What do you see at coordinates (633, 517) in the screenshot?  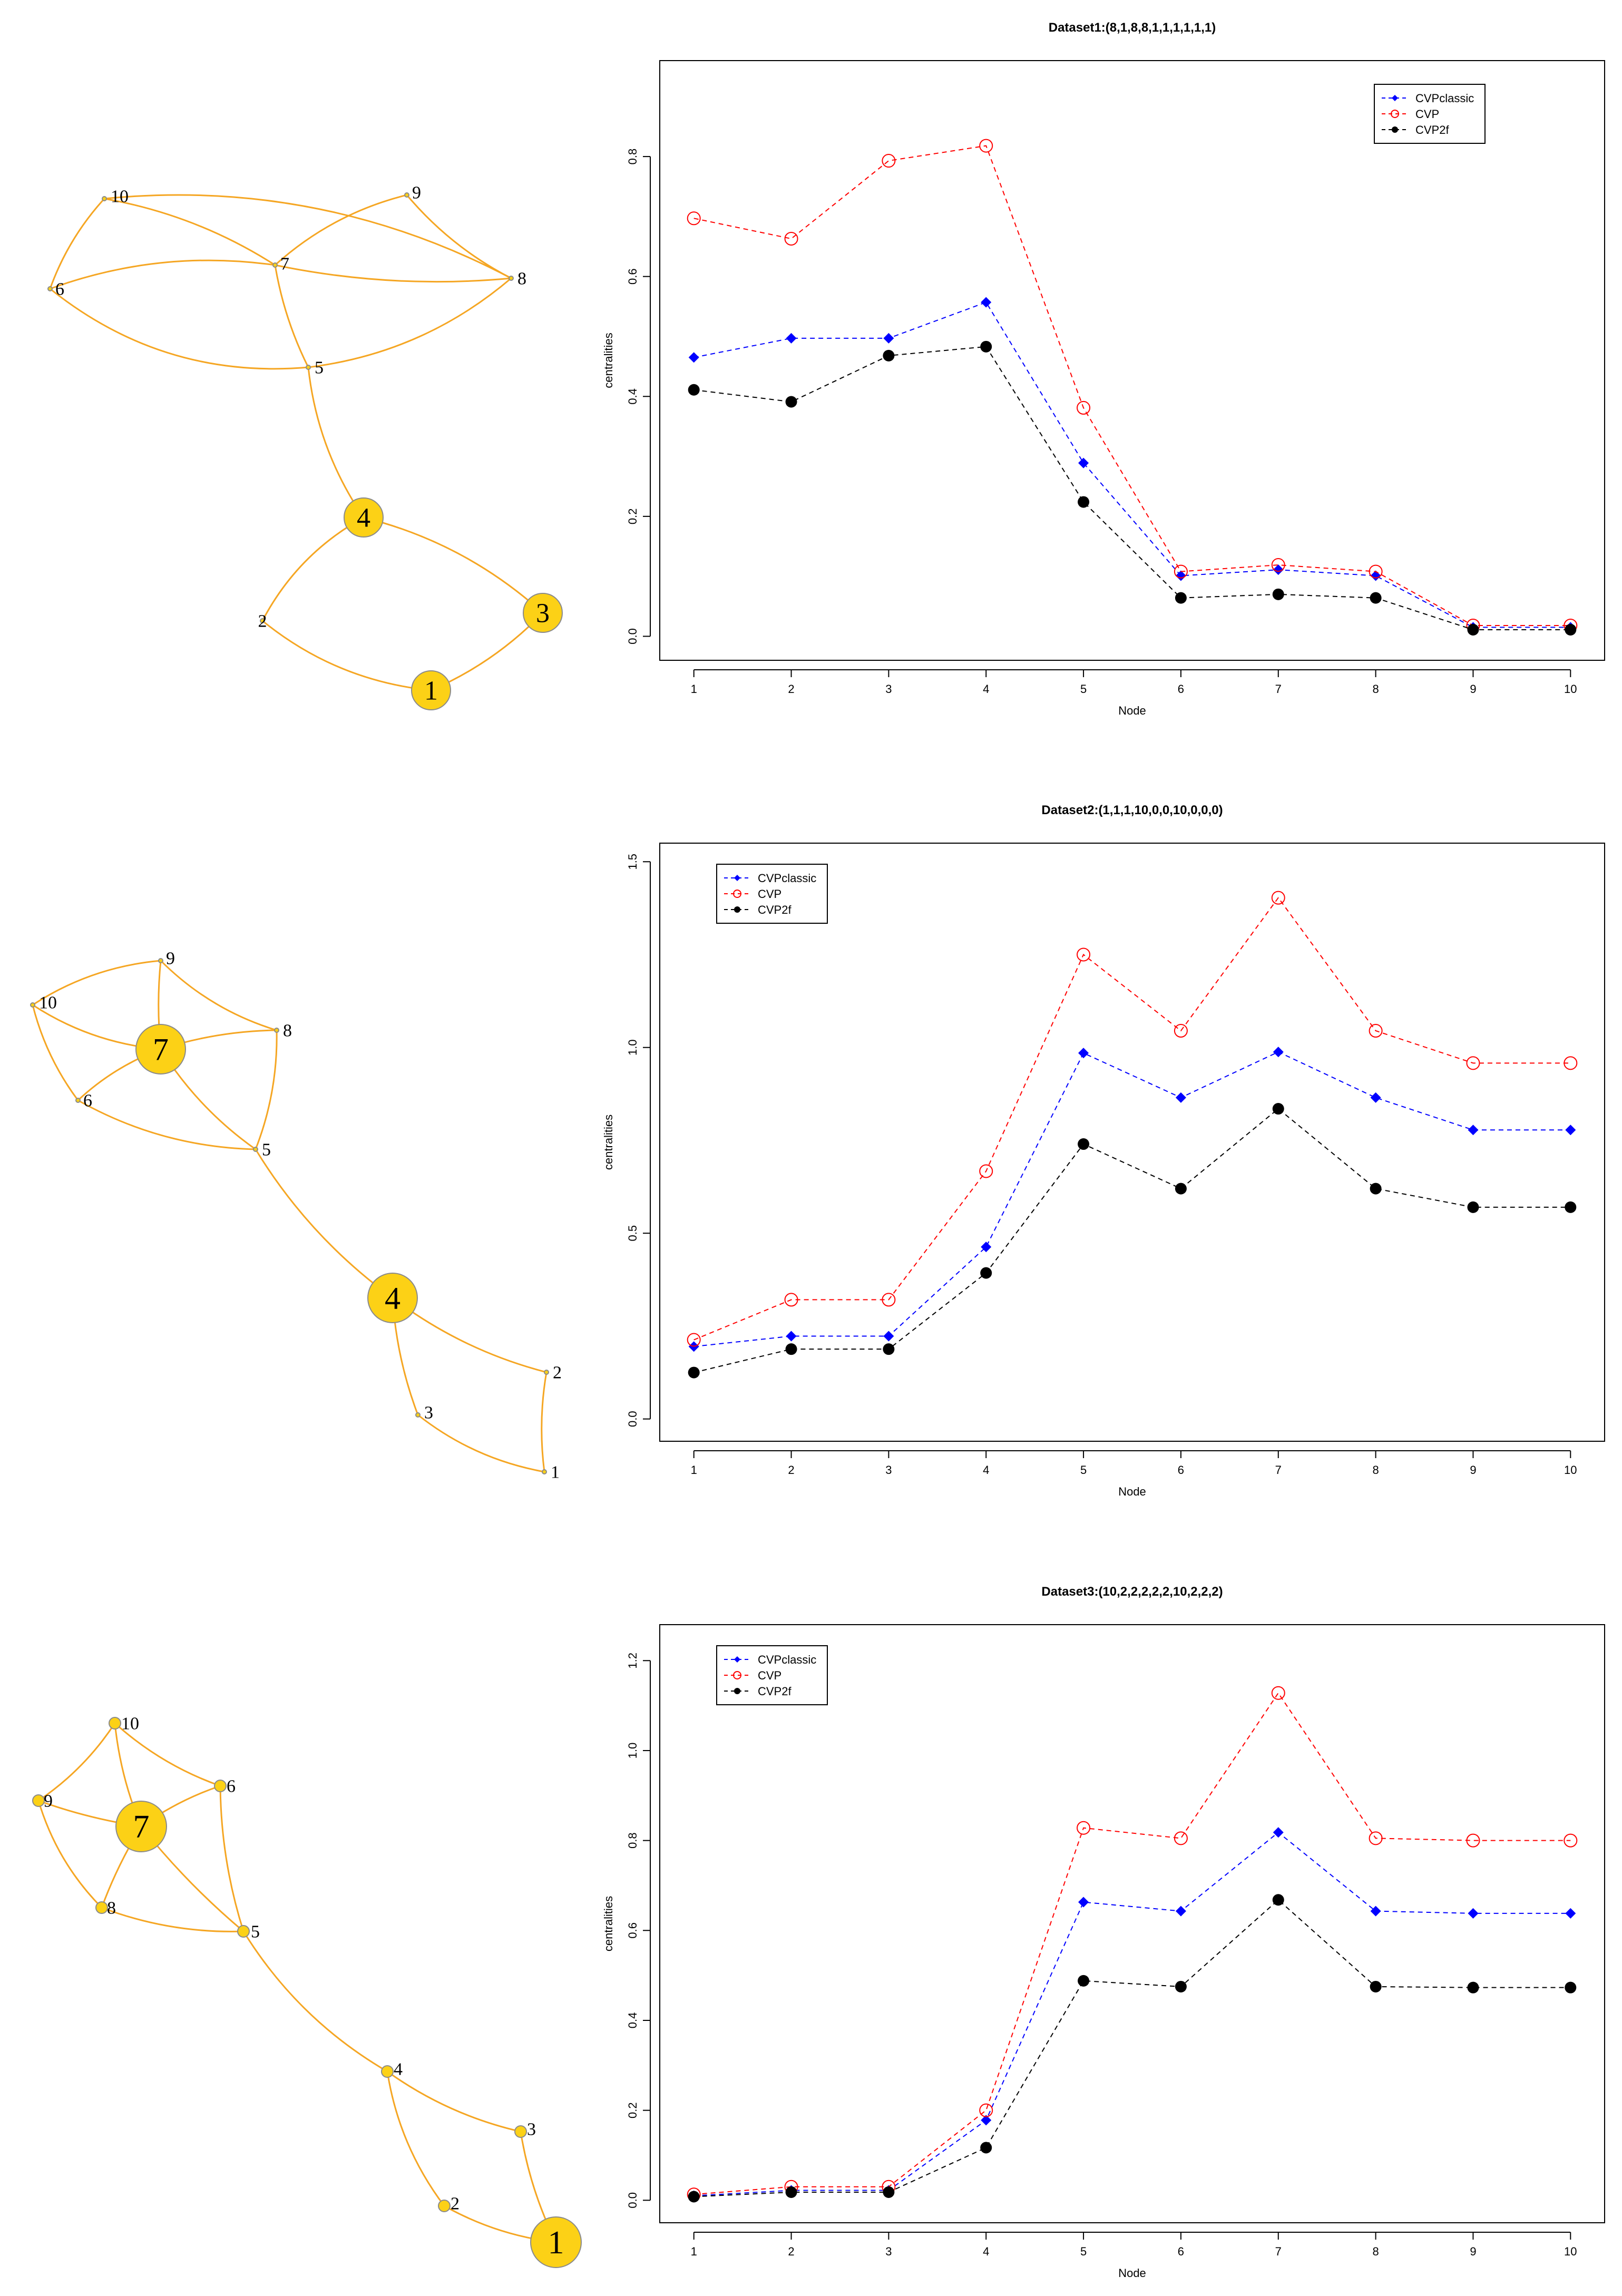 I see `y-tick-label: 0.2` at bounding box center [633, 517].